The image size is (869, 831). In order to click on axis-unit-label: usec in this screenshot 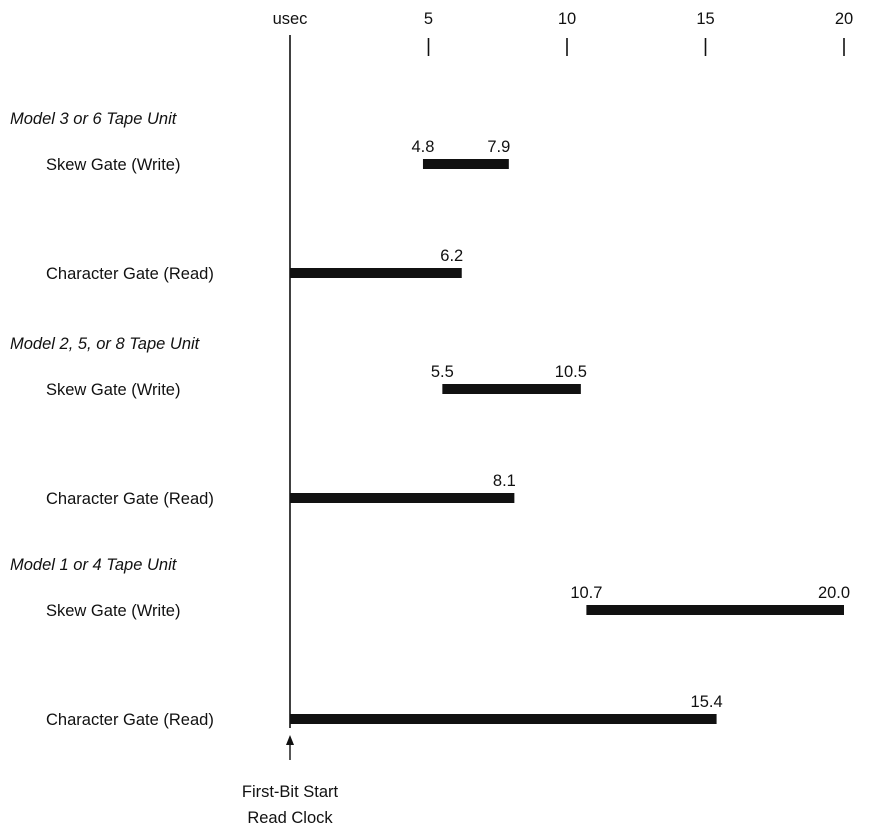, I will do `click(290, 19)`.